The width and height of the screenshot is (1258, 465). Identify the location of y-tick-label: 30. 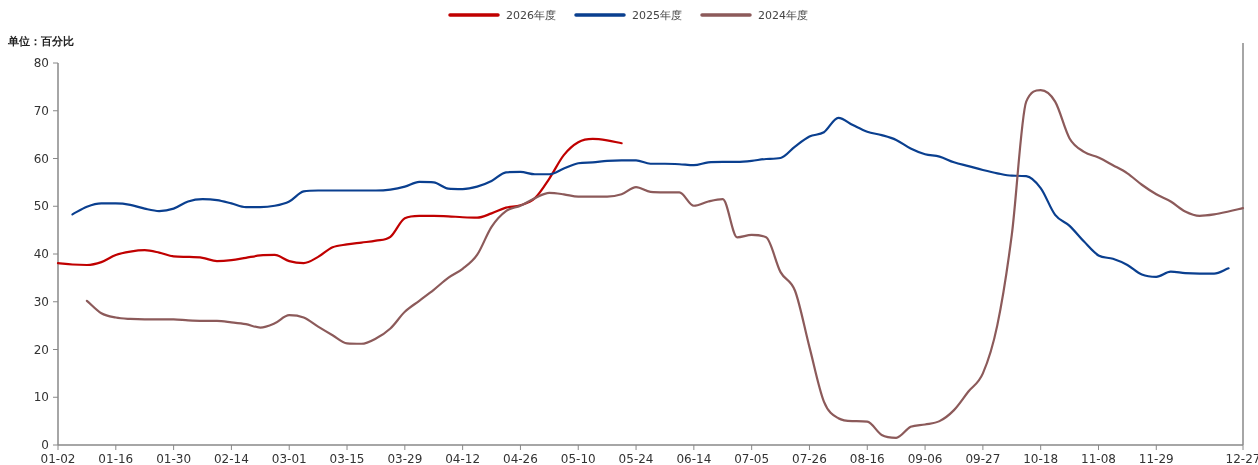
(41, 301).